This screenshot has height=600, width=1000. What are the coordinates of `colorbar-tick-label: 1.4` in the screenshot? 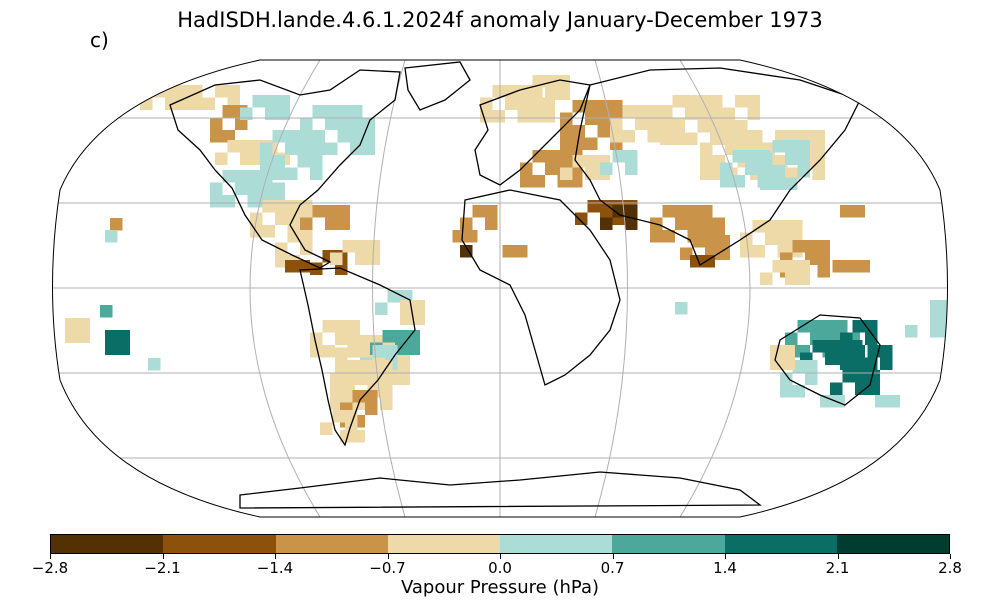 It's located at (725, 568).